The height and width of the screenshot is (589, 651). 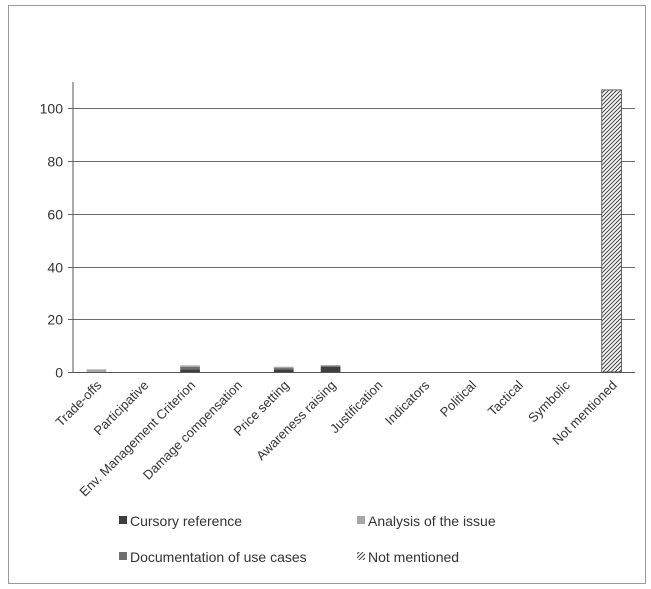 I want to click on x-tick-label: Political, so click(x=458, y=398).